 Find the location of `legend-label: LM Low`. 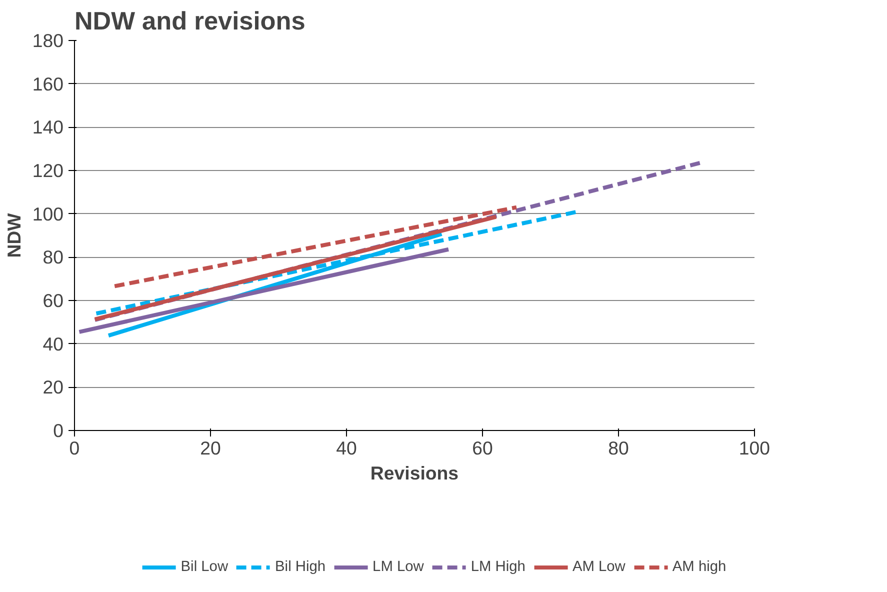

legend-label: LM Low is located at coordinates (398, 566).